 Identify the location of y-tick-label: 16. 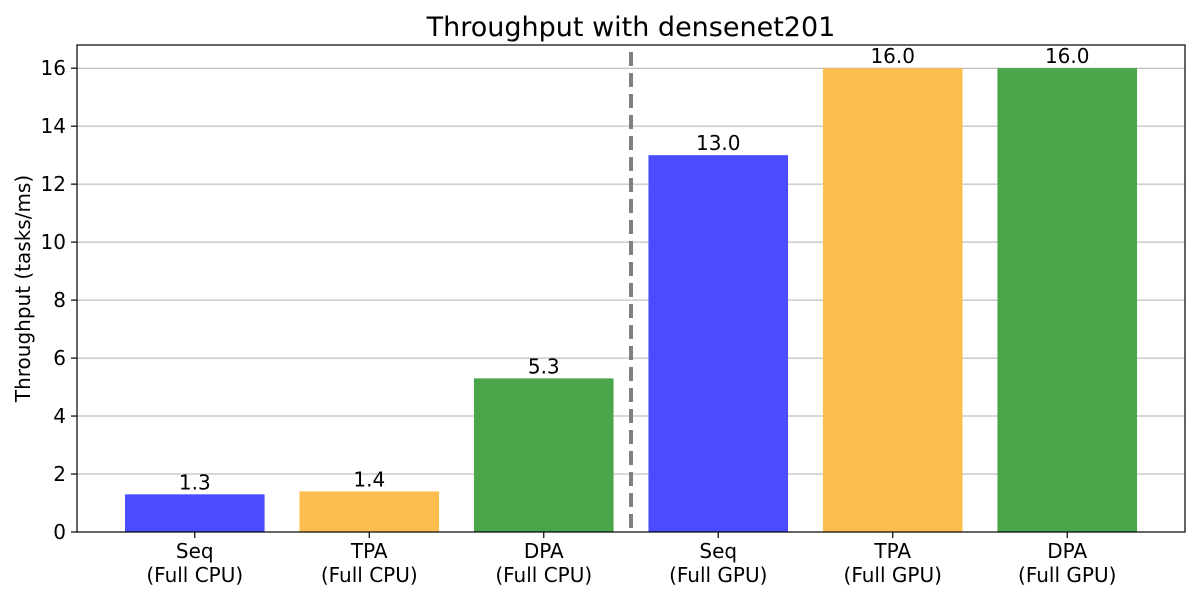
(53, 68).